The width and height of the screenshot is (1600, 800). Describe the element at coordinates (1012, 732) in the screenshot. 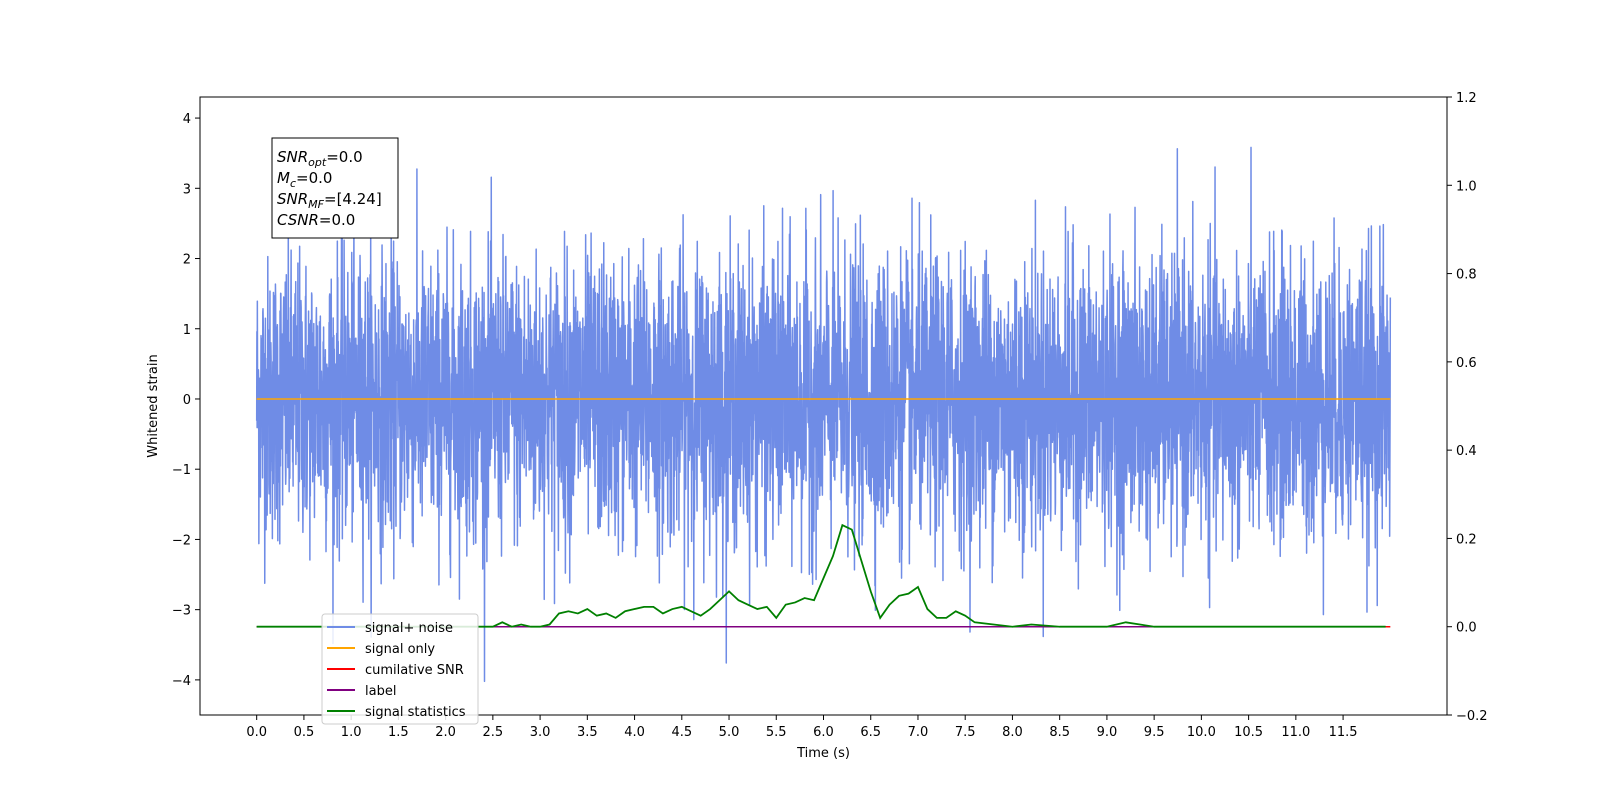

I see `x-tick-label: 8.0` at that location.